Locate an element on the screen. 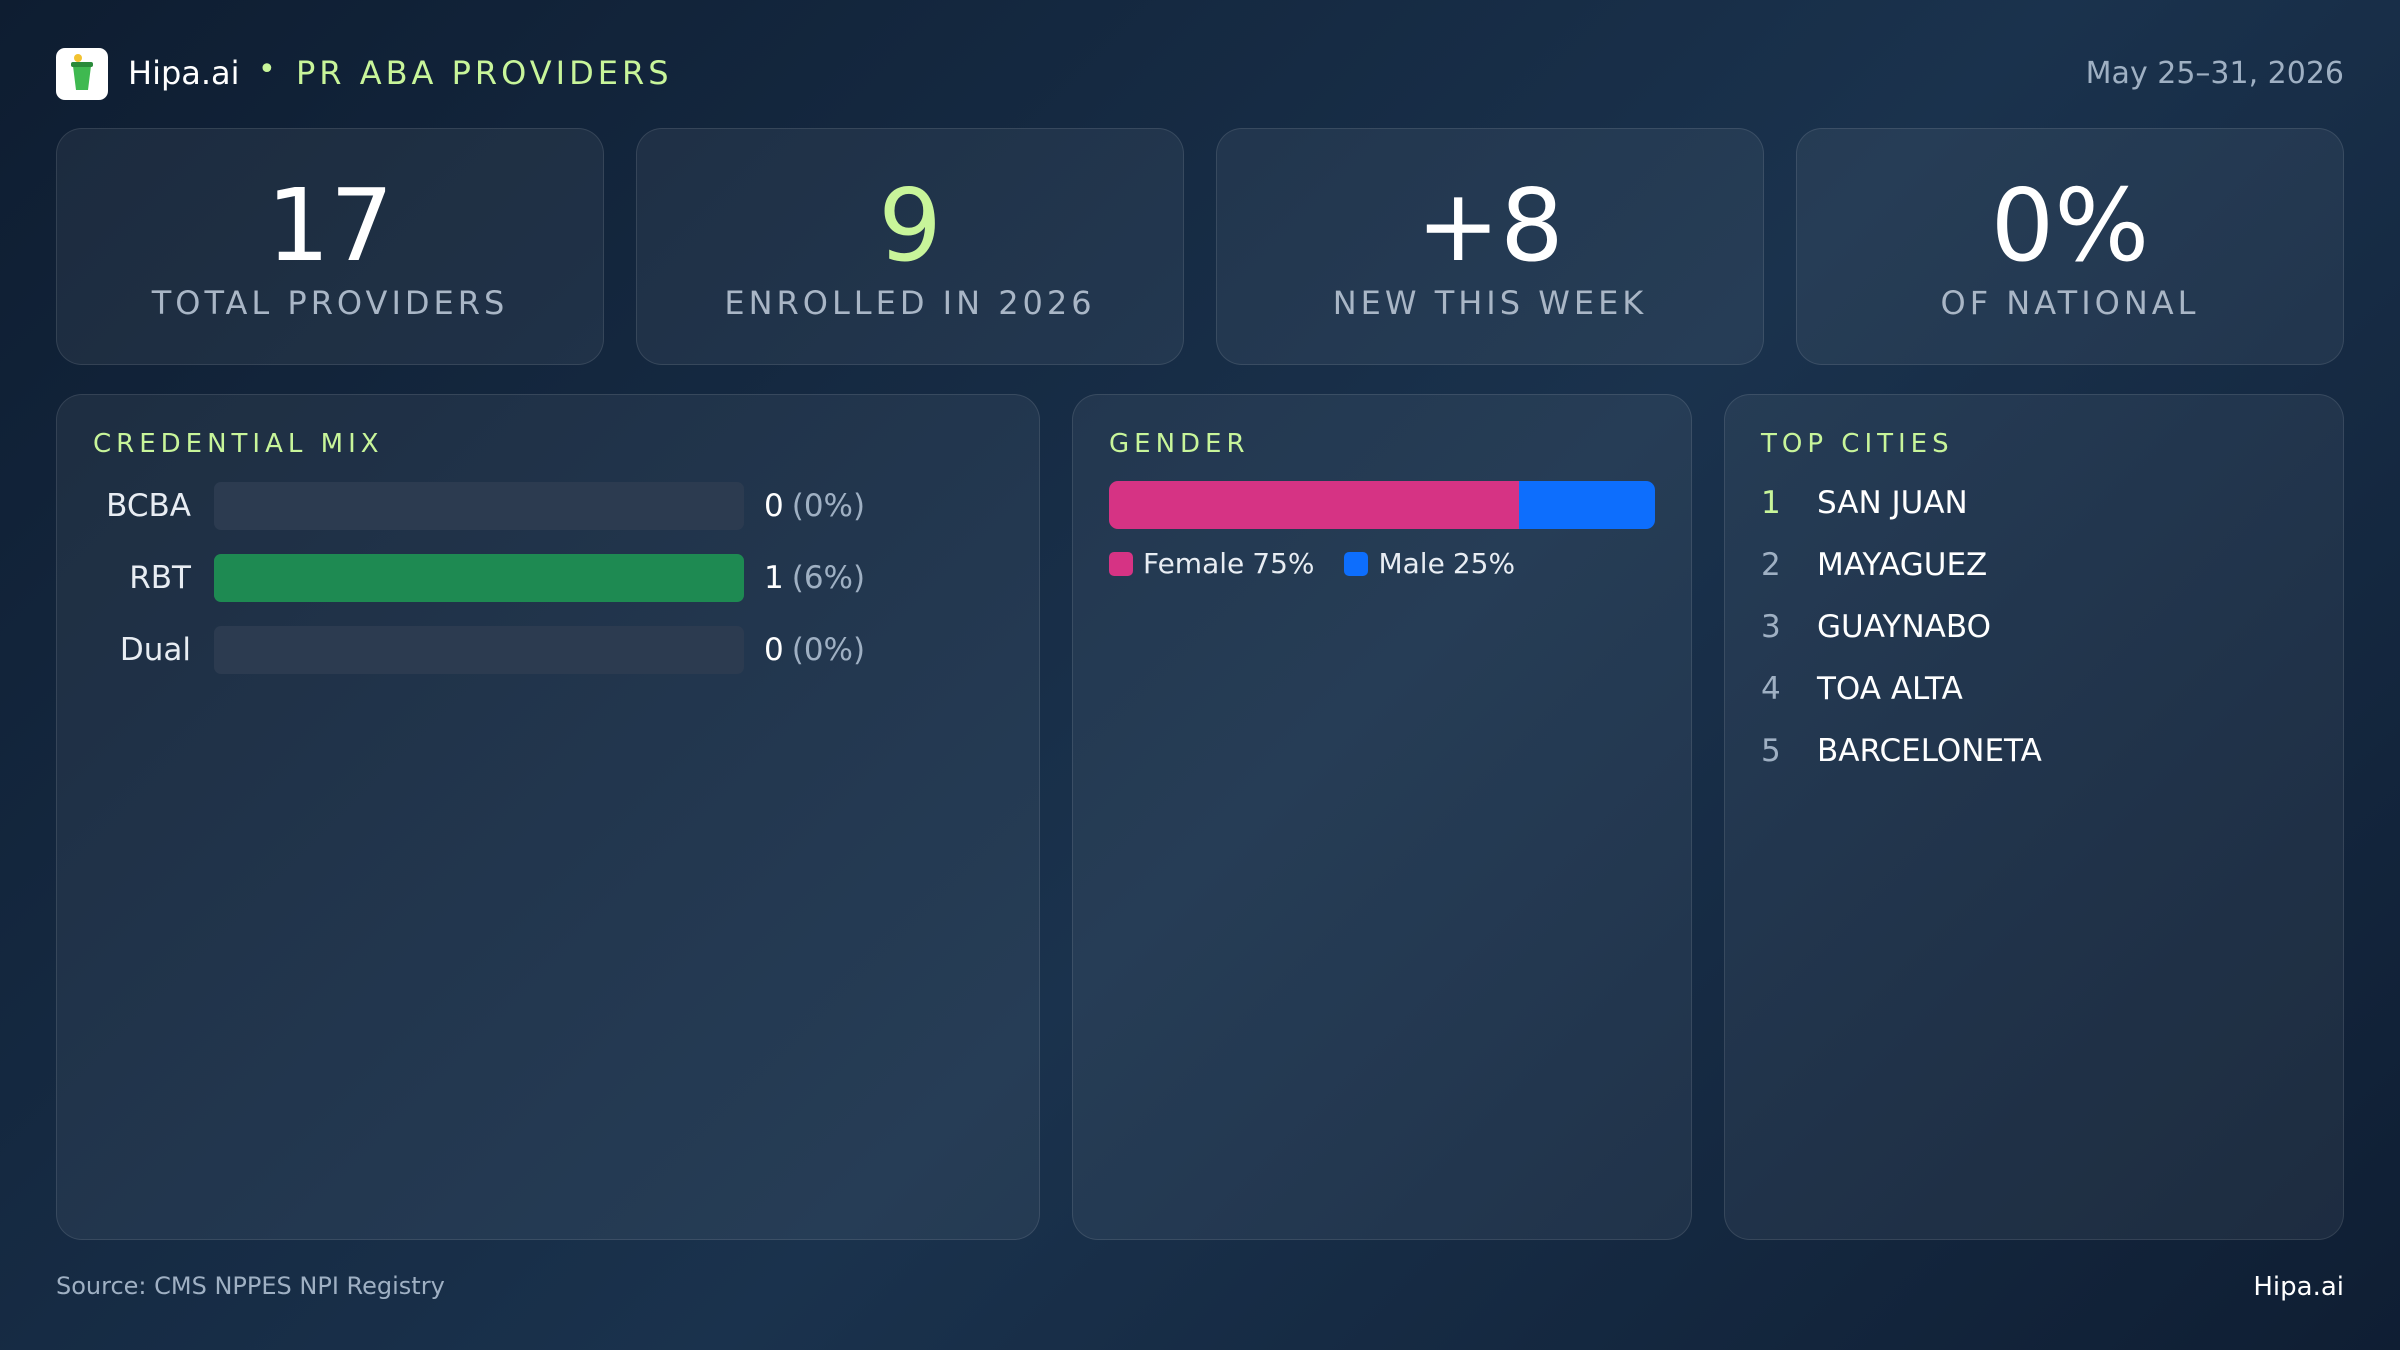 This screenshot has width=2400, height=1350. city-rank: 2 is located at coordinates (1771, 565).